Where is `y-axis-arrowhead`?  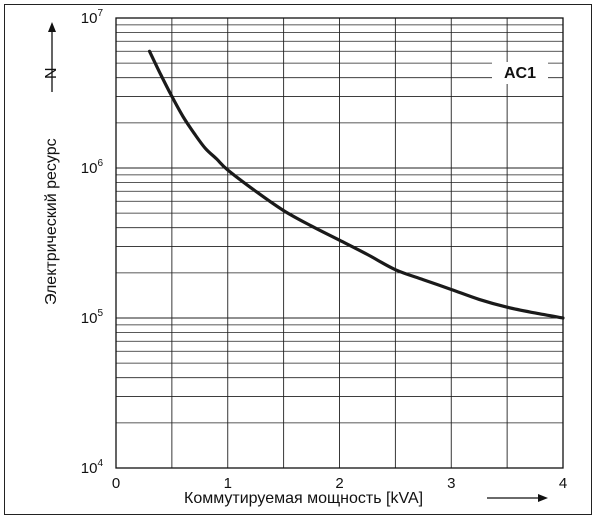 y-axis-arrowhead is located at coordinates (52, 27).